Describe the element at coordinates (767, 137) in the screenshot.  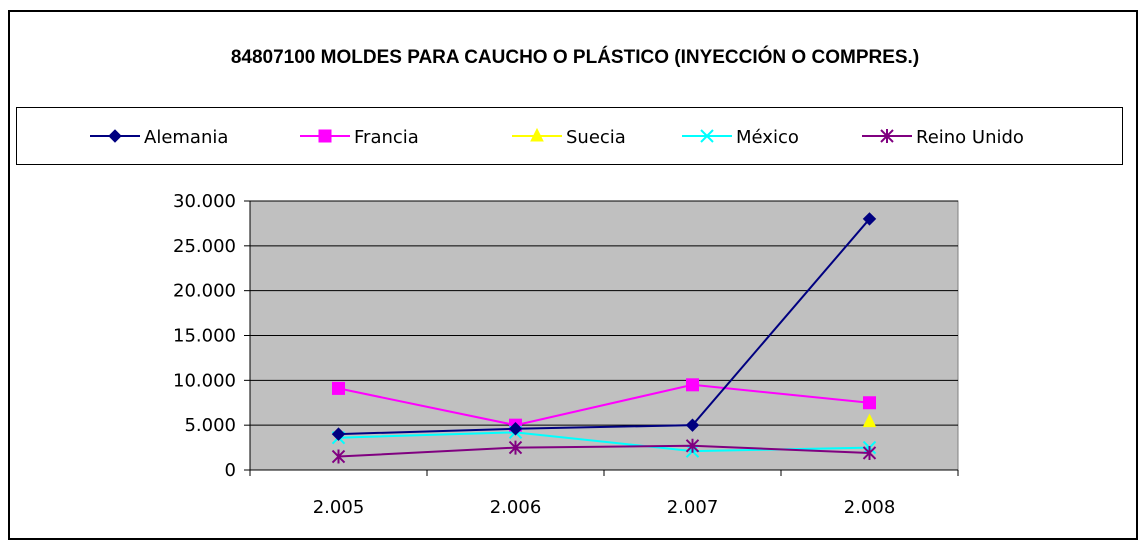
I see `legend-label: México` at that location.